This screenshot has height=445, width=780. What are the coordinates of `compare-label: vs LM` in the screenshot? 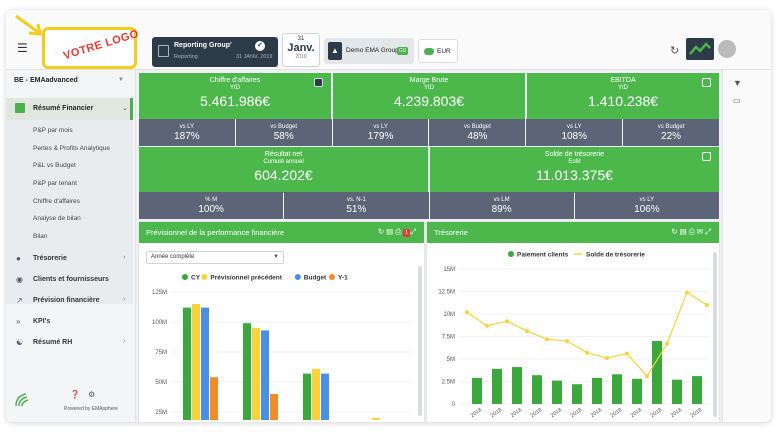 It's located at (501, 200).